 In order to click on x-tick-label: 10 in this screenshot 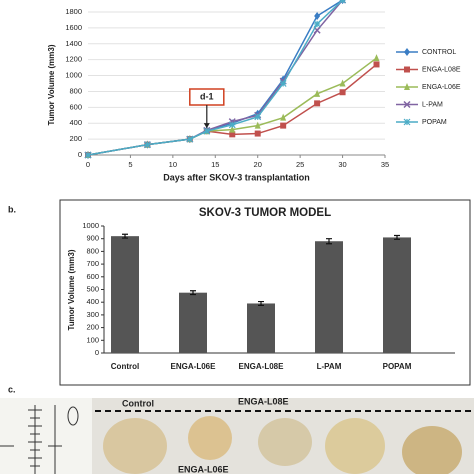, I will do `click(173, 164)`.